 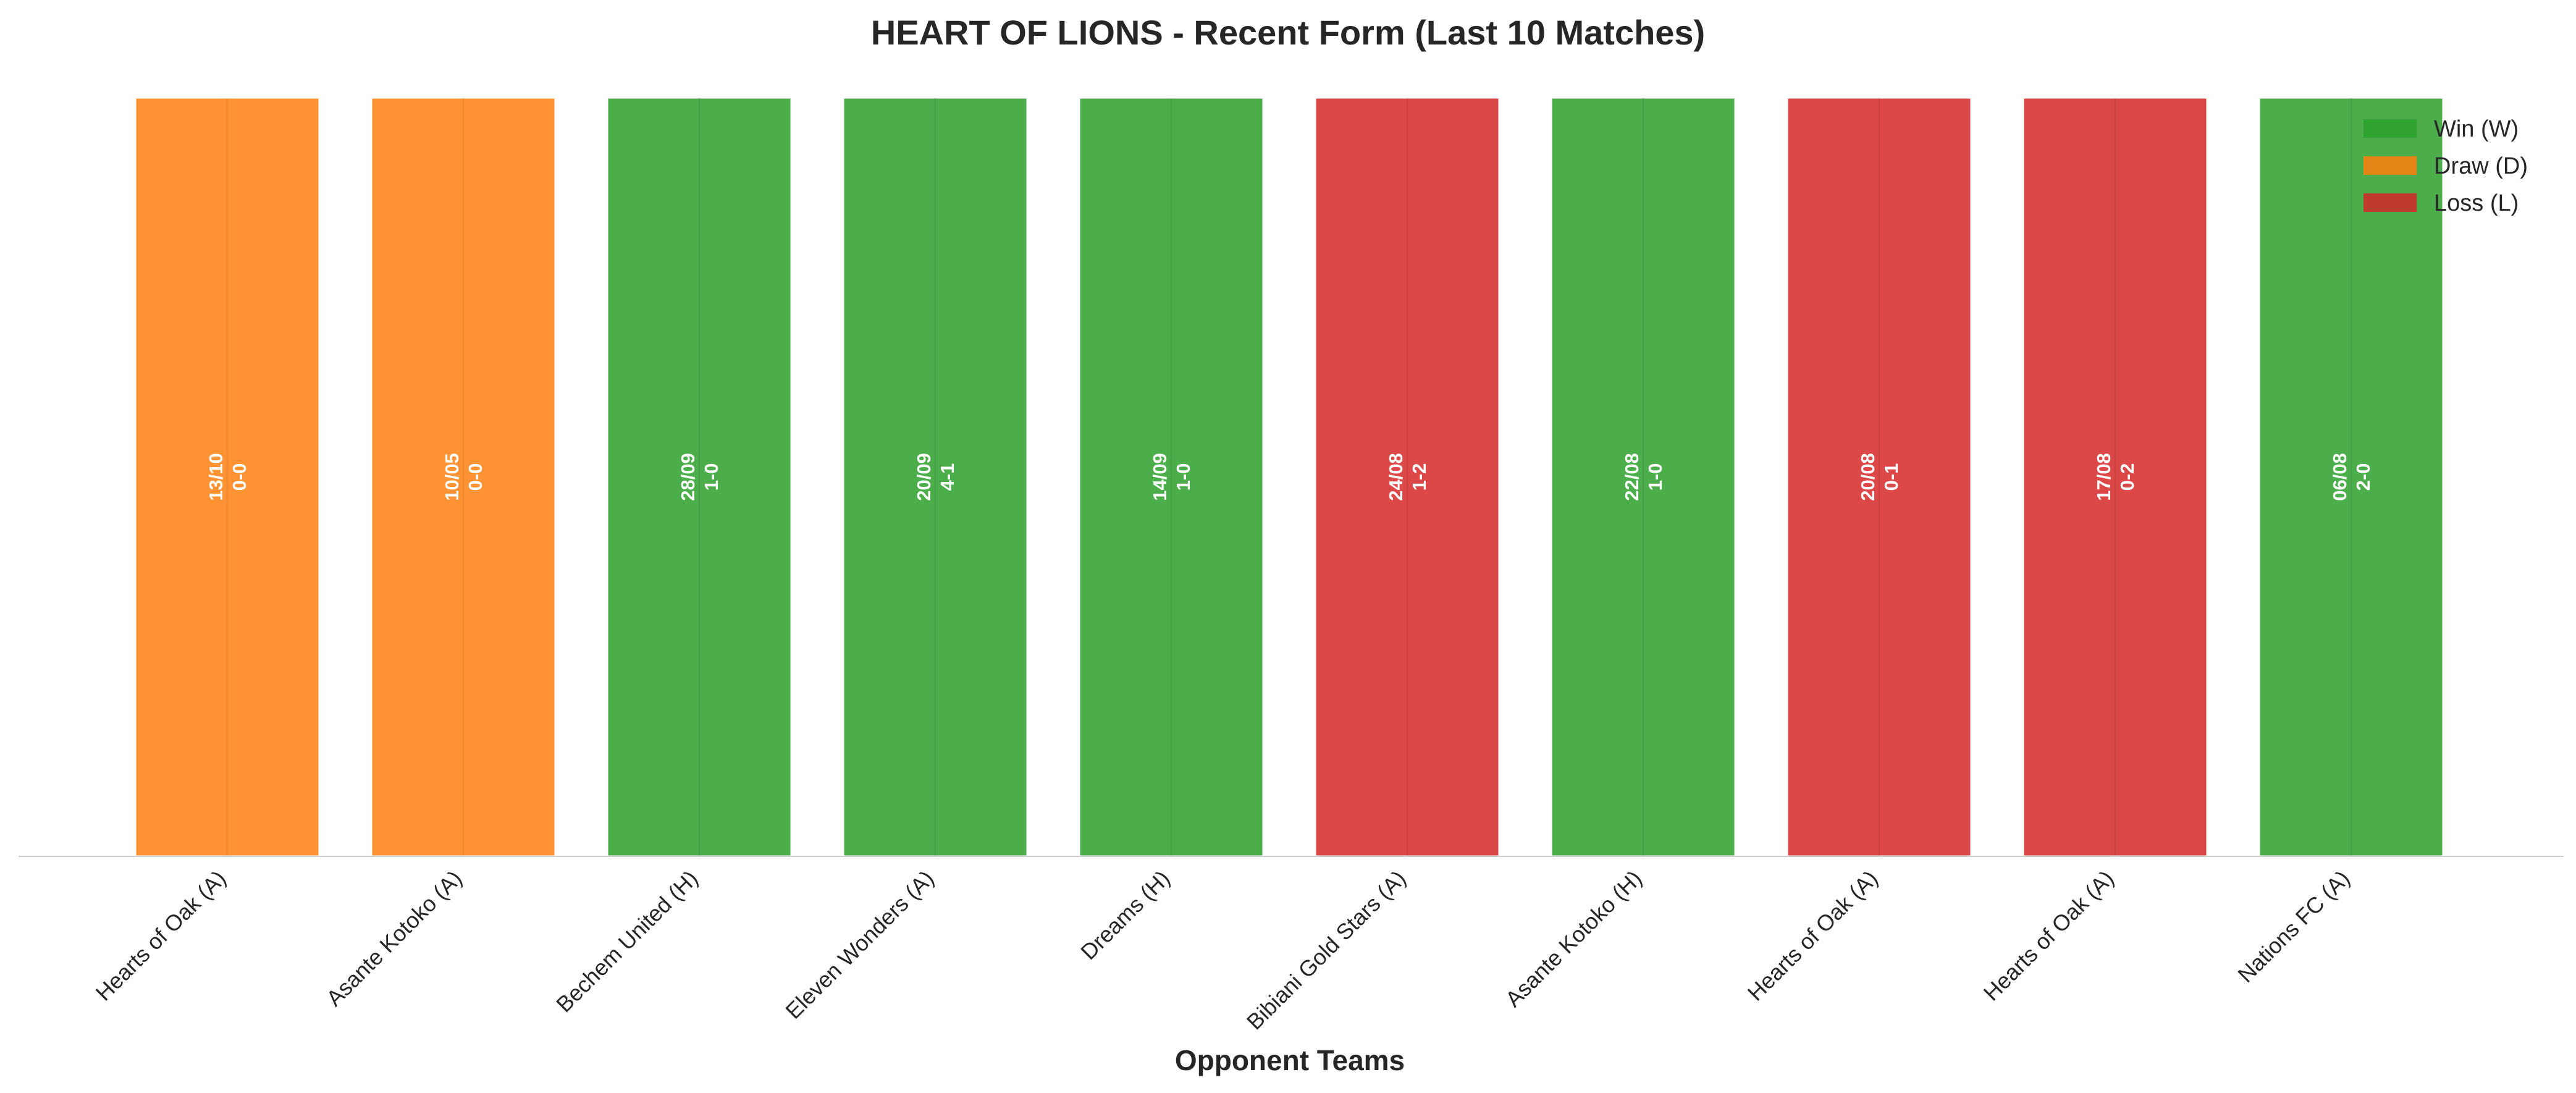 I want to click on bar-date: 13/10, so click(x=216, y=477).